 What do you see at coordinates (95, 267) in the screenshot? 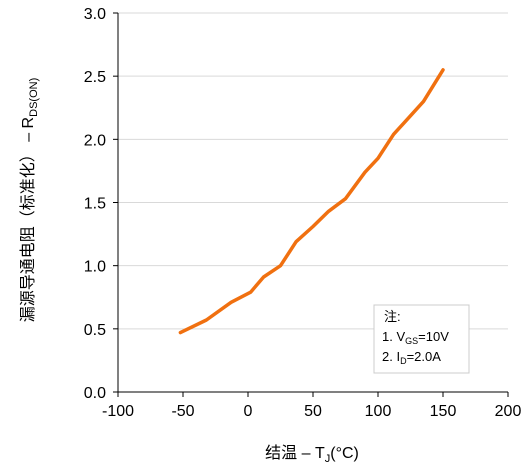
I see `y-tick-label: 1.0` at bounding box center [95, 267].